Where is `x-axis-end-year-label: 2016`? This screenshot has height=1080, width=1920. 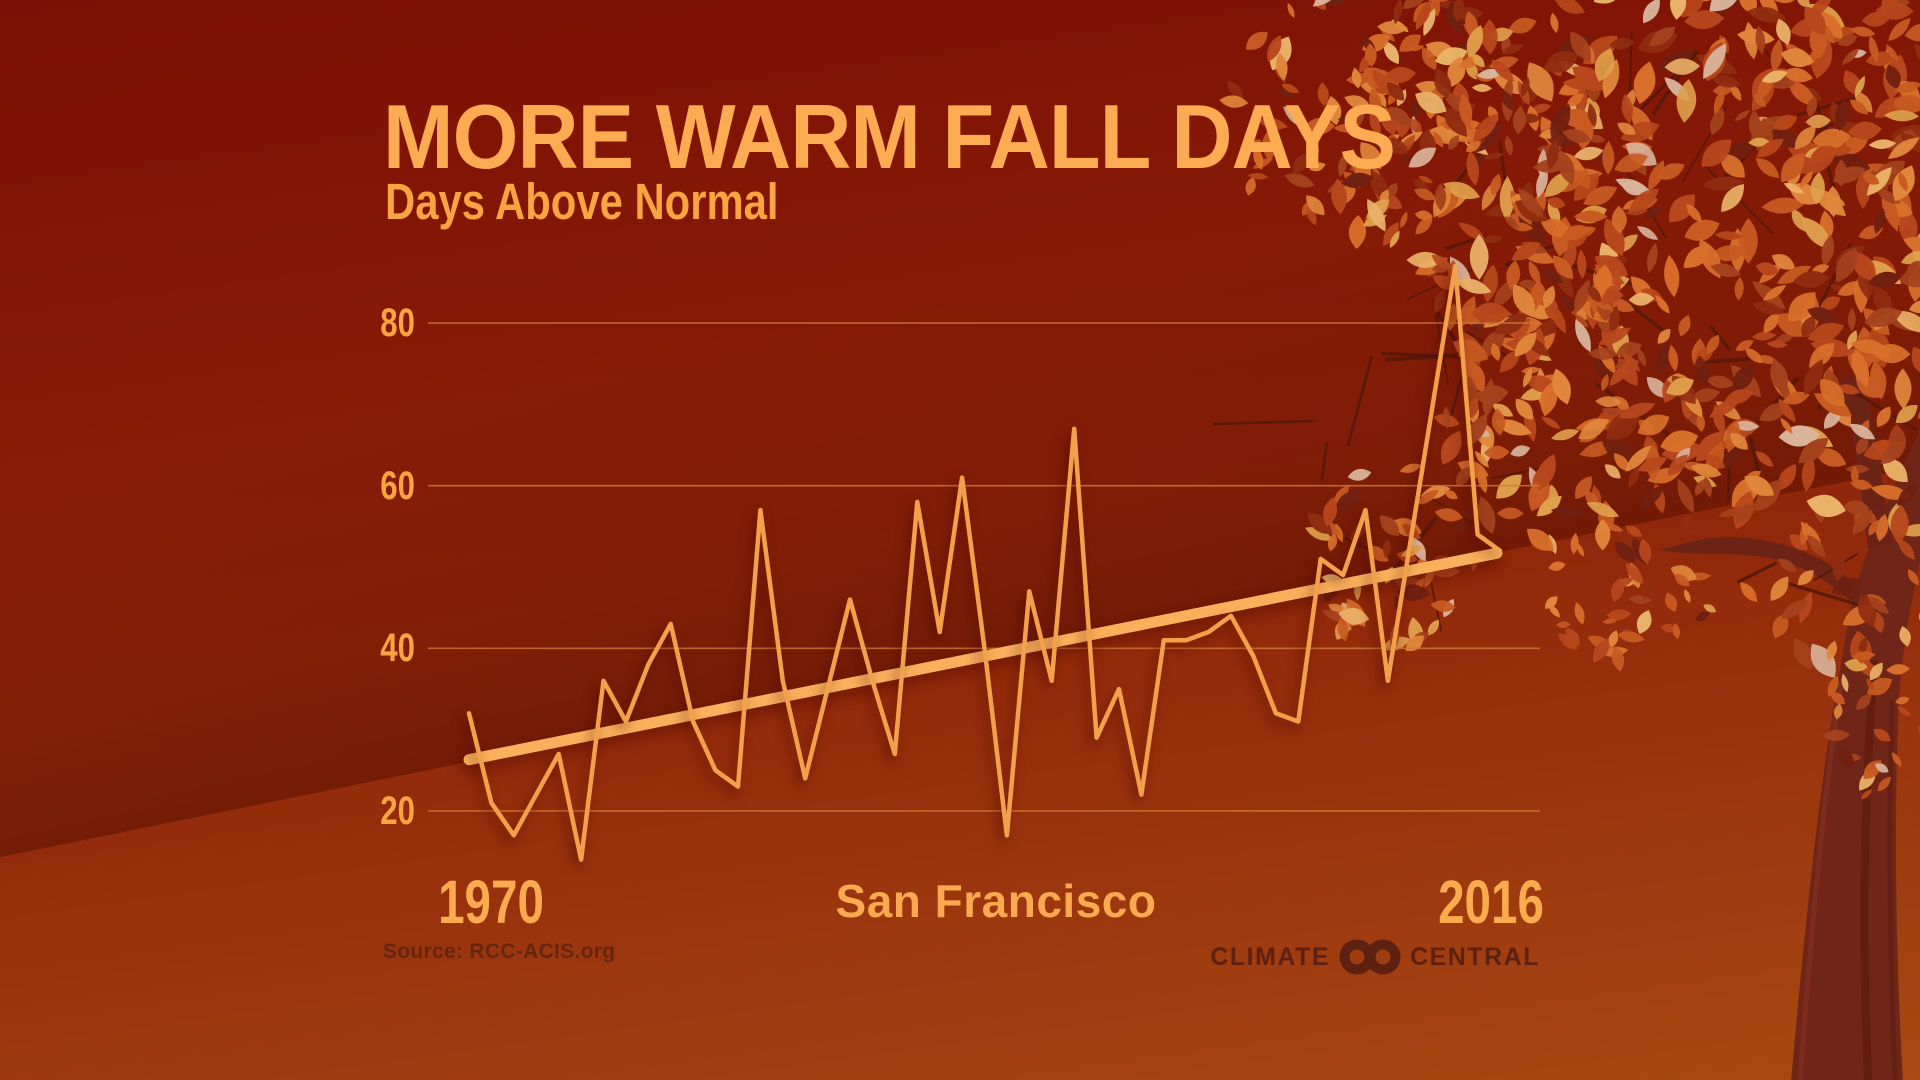 x-axis-end-year-label: 2016 is located at coordinates (1491, 902).